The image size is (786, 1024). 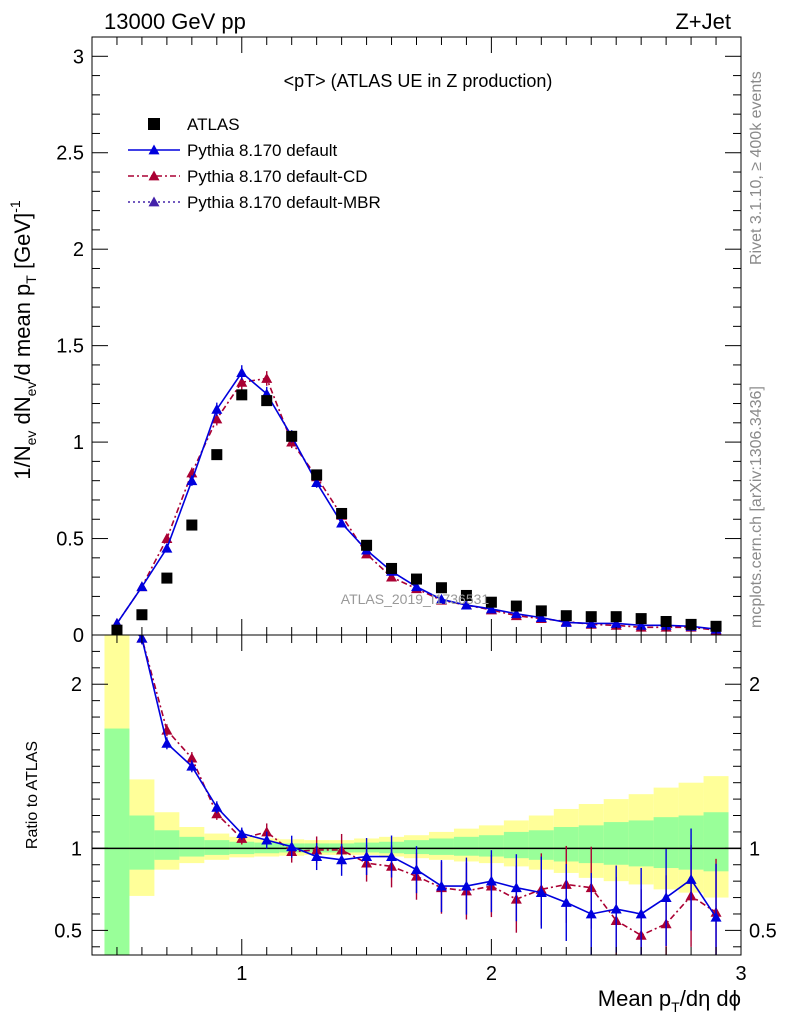 What do you see at coordinates (262, 150) in the screenshot?
I see `legend-label: Pythia 8.170 default` at bounding box center [262, 150].